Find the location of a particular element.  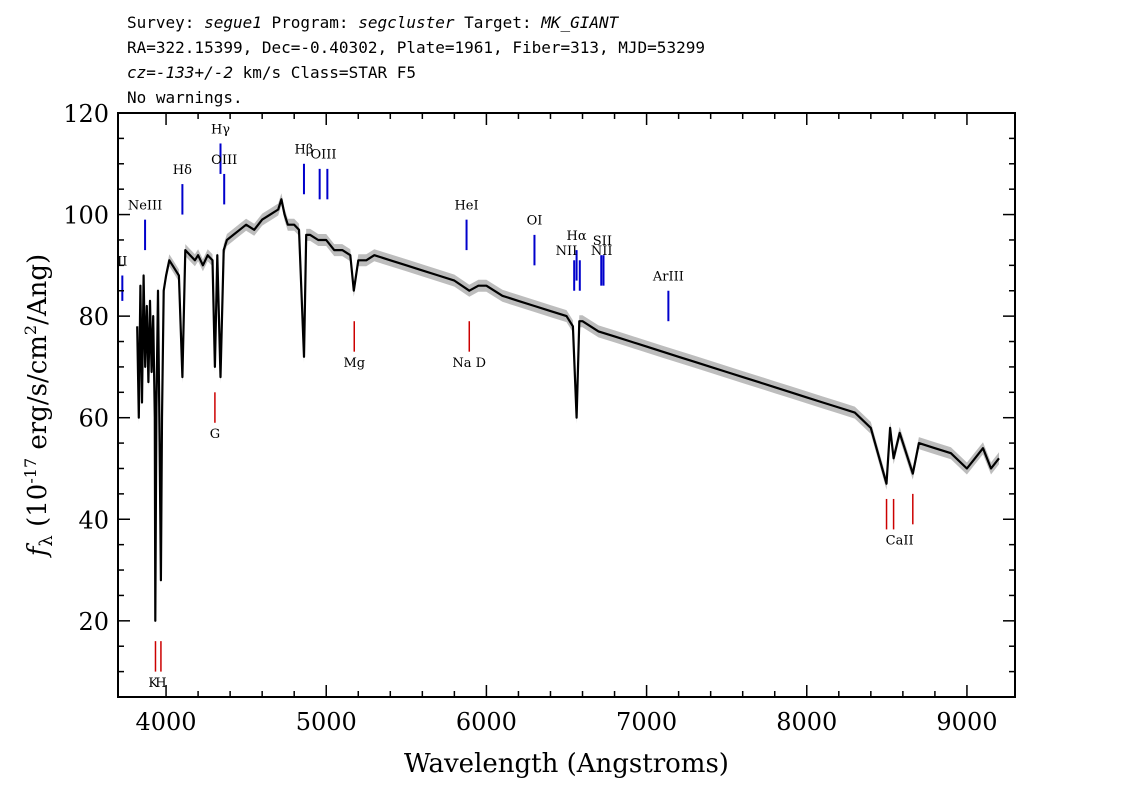

y-tick-label: 80 is located at coordinates (93, 317).